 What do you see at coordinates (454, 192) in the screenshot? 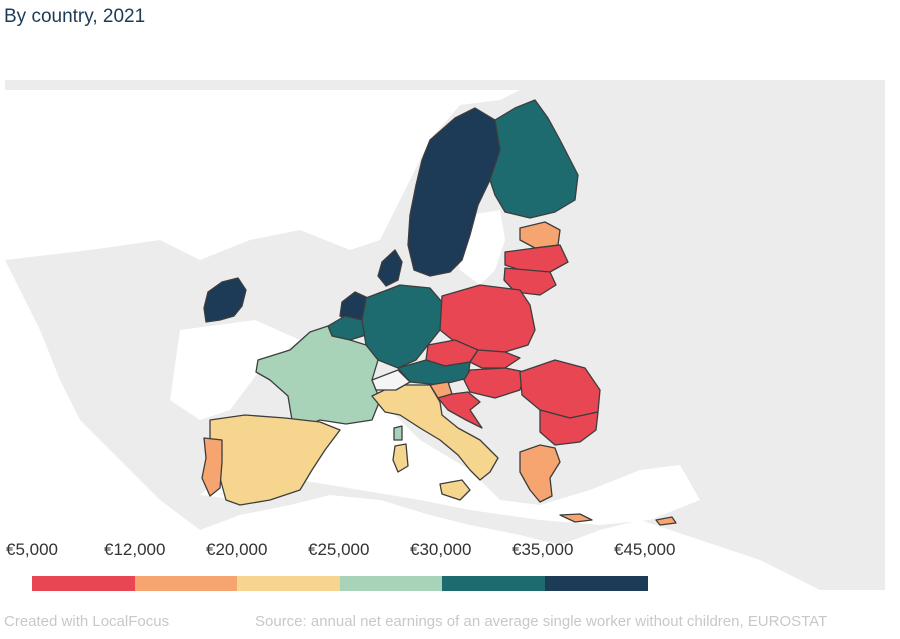
I see `region-sweden` at bounding box center [454, 192].